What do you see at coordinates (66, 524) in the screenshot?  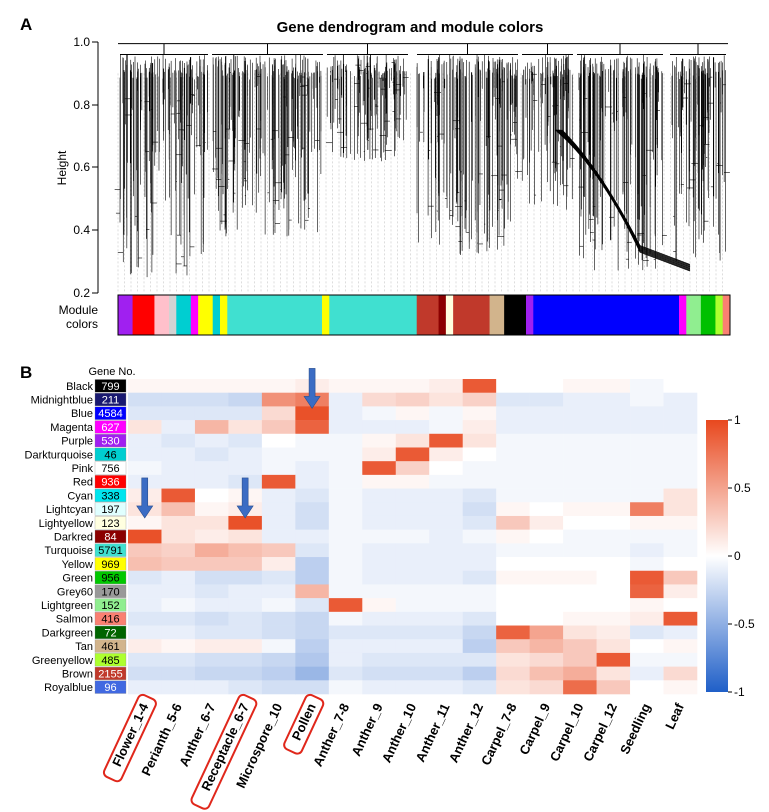 I see `module-row-label: Lightyellow` at bounding box center [66, 524].